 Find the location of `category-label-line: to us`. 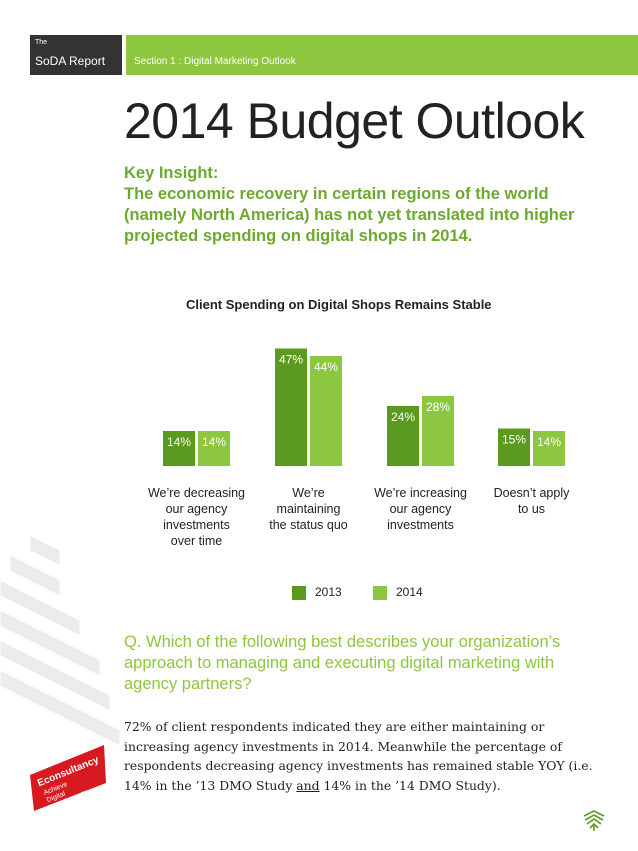

category-label-line: to us is located at coordinates (531, 509).